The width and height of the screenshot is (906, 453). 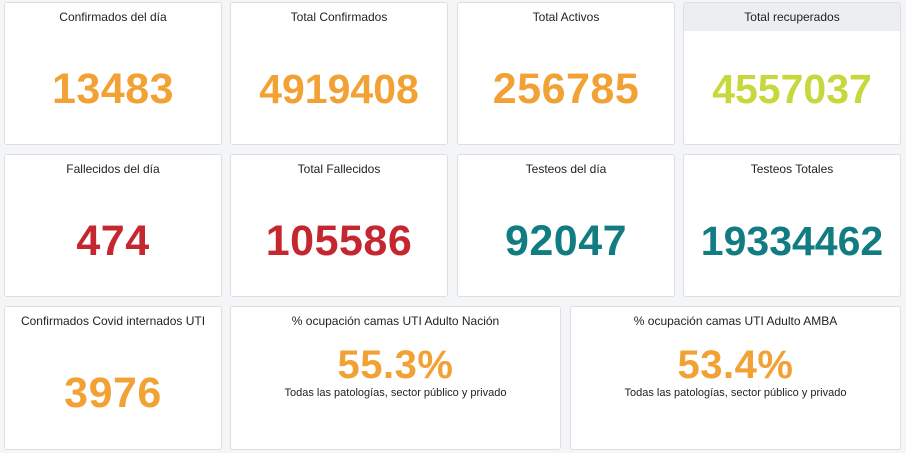 I want to click on stat-value: 256785, so click(x=566, y=89).